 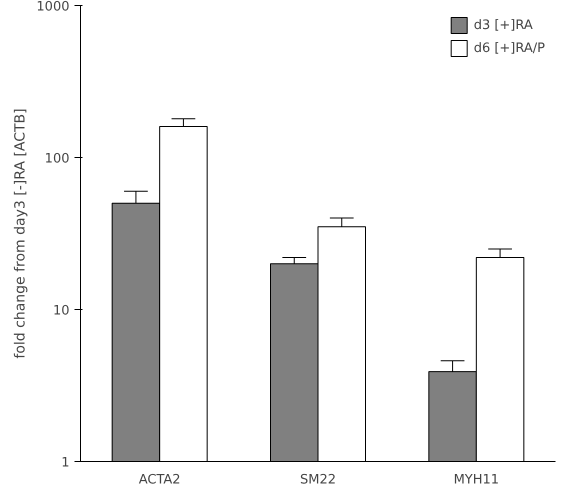 What do you see at coordinates (65, 463) in the screenshot?
I see `y-tick-label: 1` at bounding box center [65, 463].